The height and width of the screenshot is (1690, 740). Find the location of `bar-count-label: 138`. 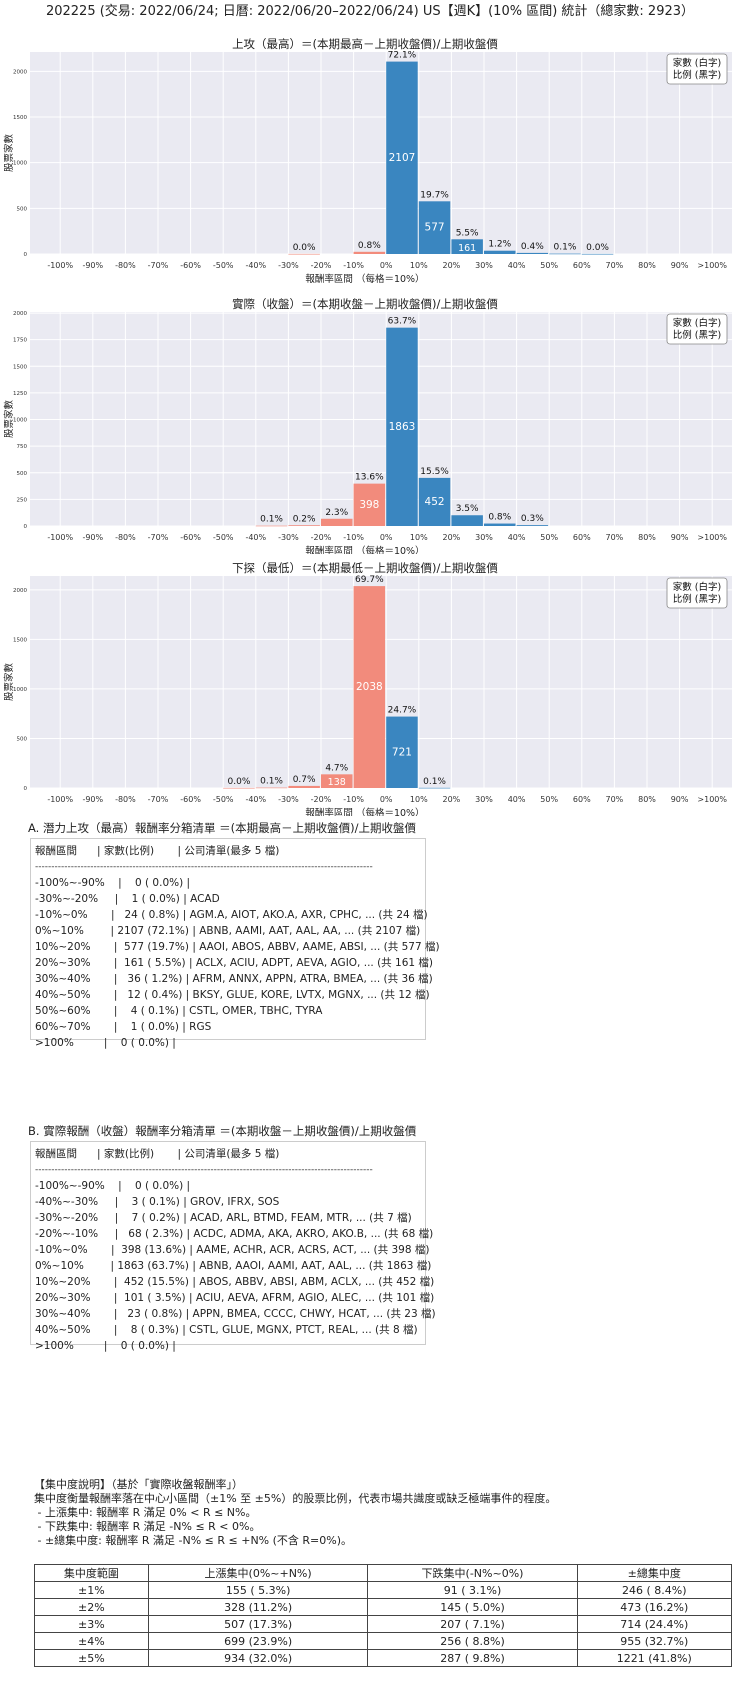

bar-count-label: 138 is located at coordinates (337, 782).